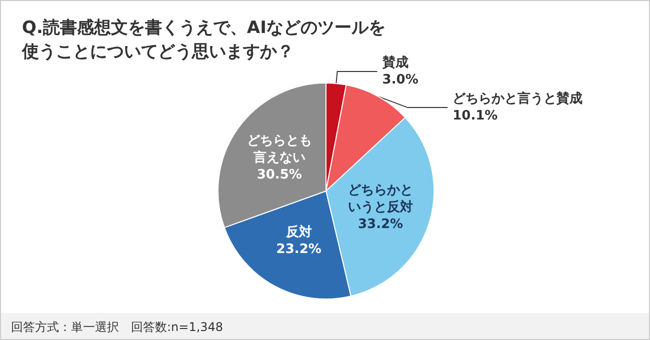 The width and height of the screenshot is (650, 340). I want to click on slice-label: どちらとも言えない, so click(279, 150).